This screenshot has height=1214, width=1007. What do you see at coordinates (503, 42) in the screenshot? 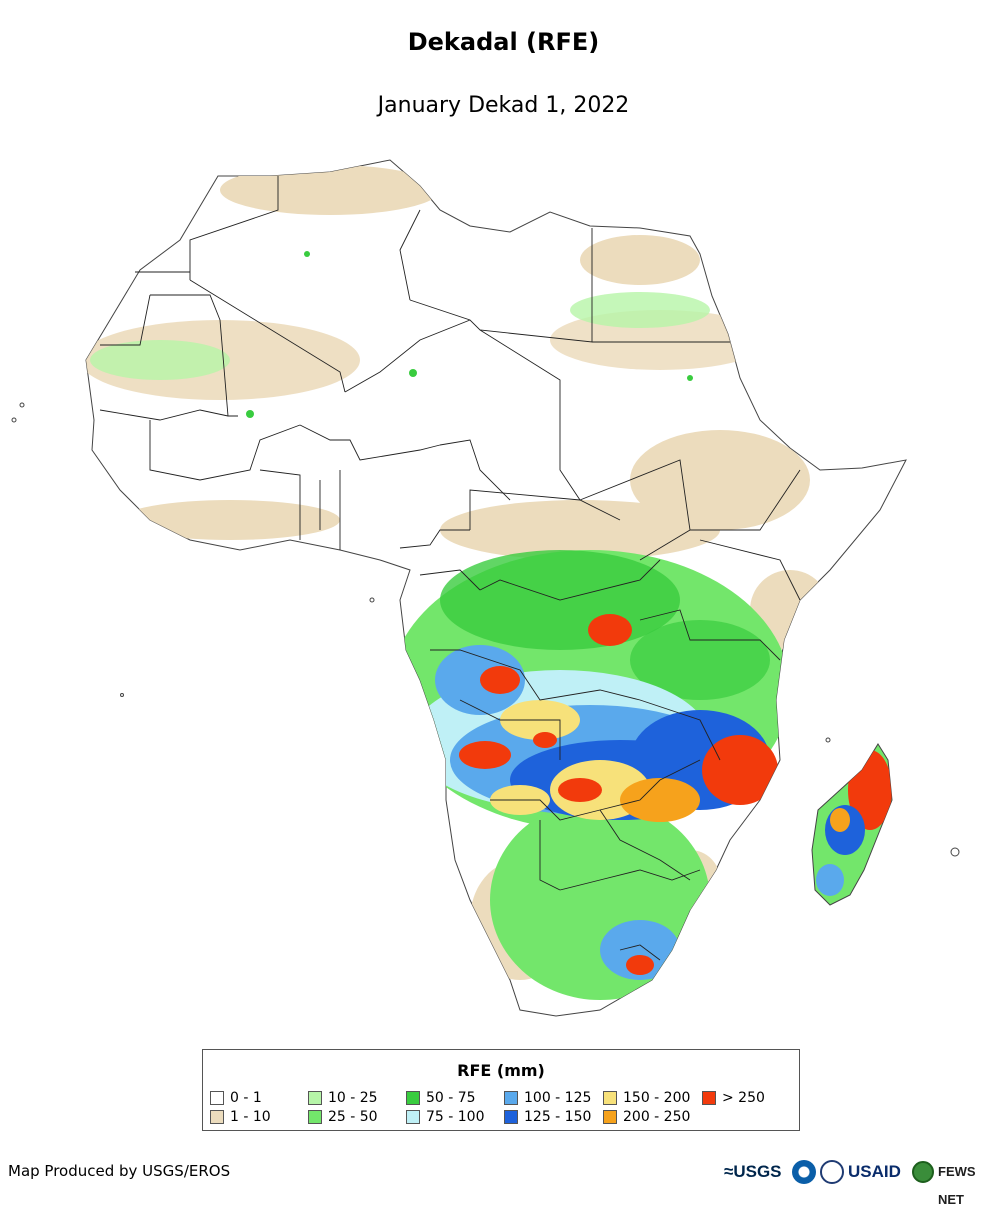
I see `map-title: Dekadal (RFE)` at bounding box center [503, 42].